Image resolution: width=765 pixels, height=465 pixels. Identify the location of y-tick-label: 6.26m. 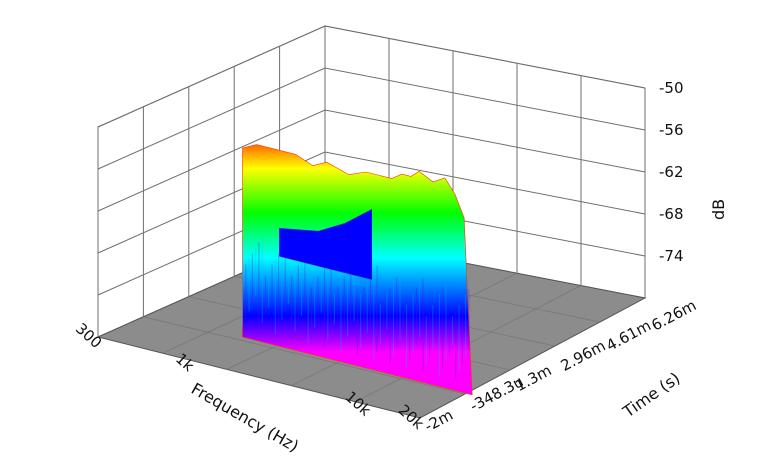
(673, 315).